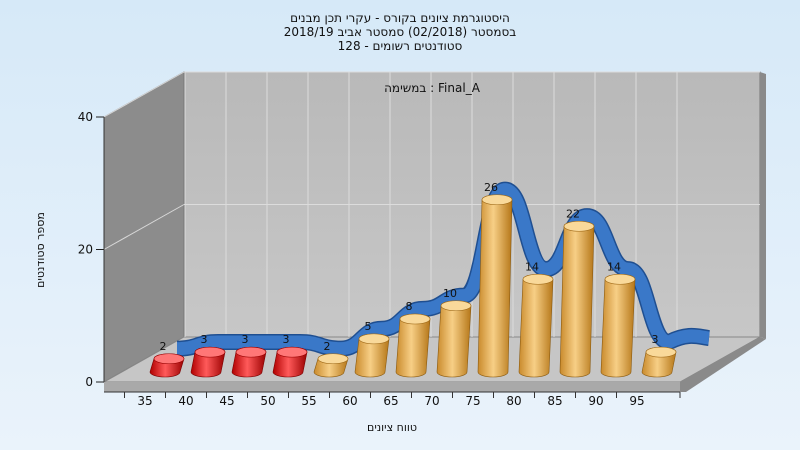 The width and height of the screenshot is (800, 450). Describe the element at coordinates (226, 401) in the screenshot. I see `x-tick-label: 45` at that location.